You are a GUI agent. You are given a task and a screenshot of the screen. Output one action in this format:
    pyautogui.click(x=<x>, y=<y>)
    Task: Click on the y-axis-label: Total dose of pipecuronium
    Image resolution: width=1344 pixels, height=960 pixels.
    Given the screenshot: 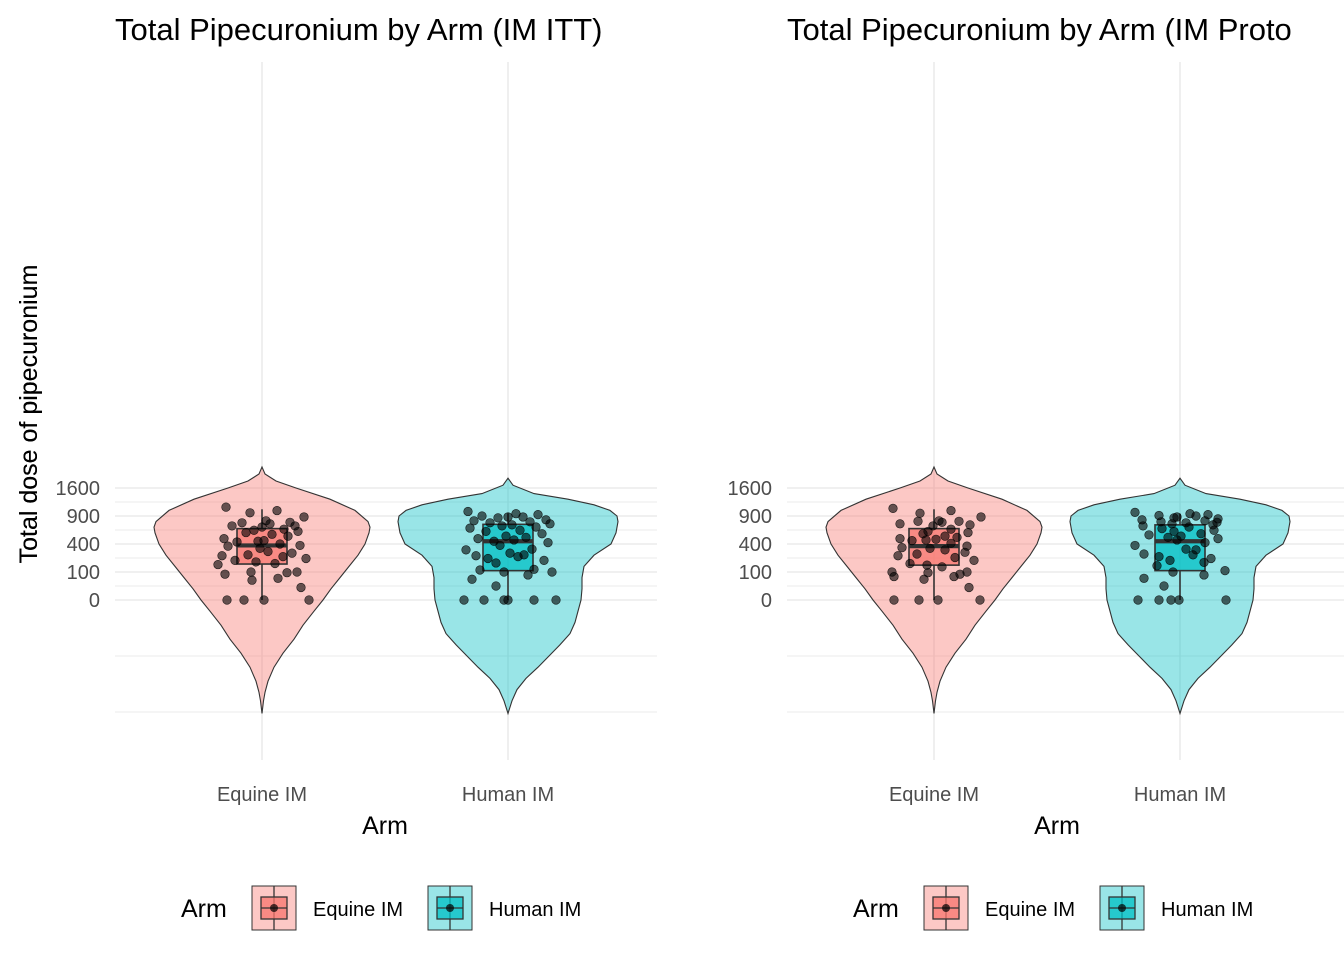 What is the action you would take?
    pyautogui.click(x=29, y=414)
    